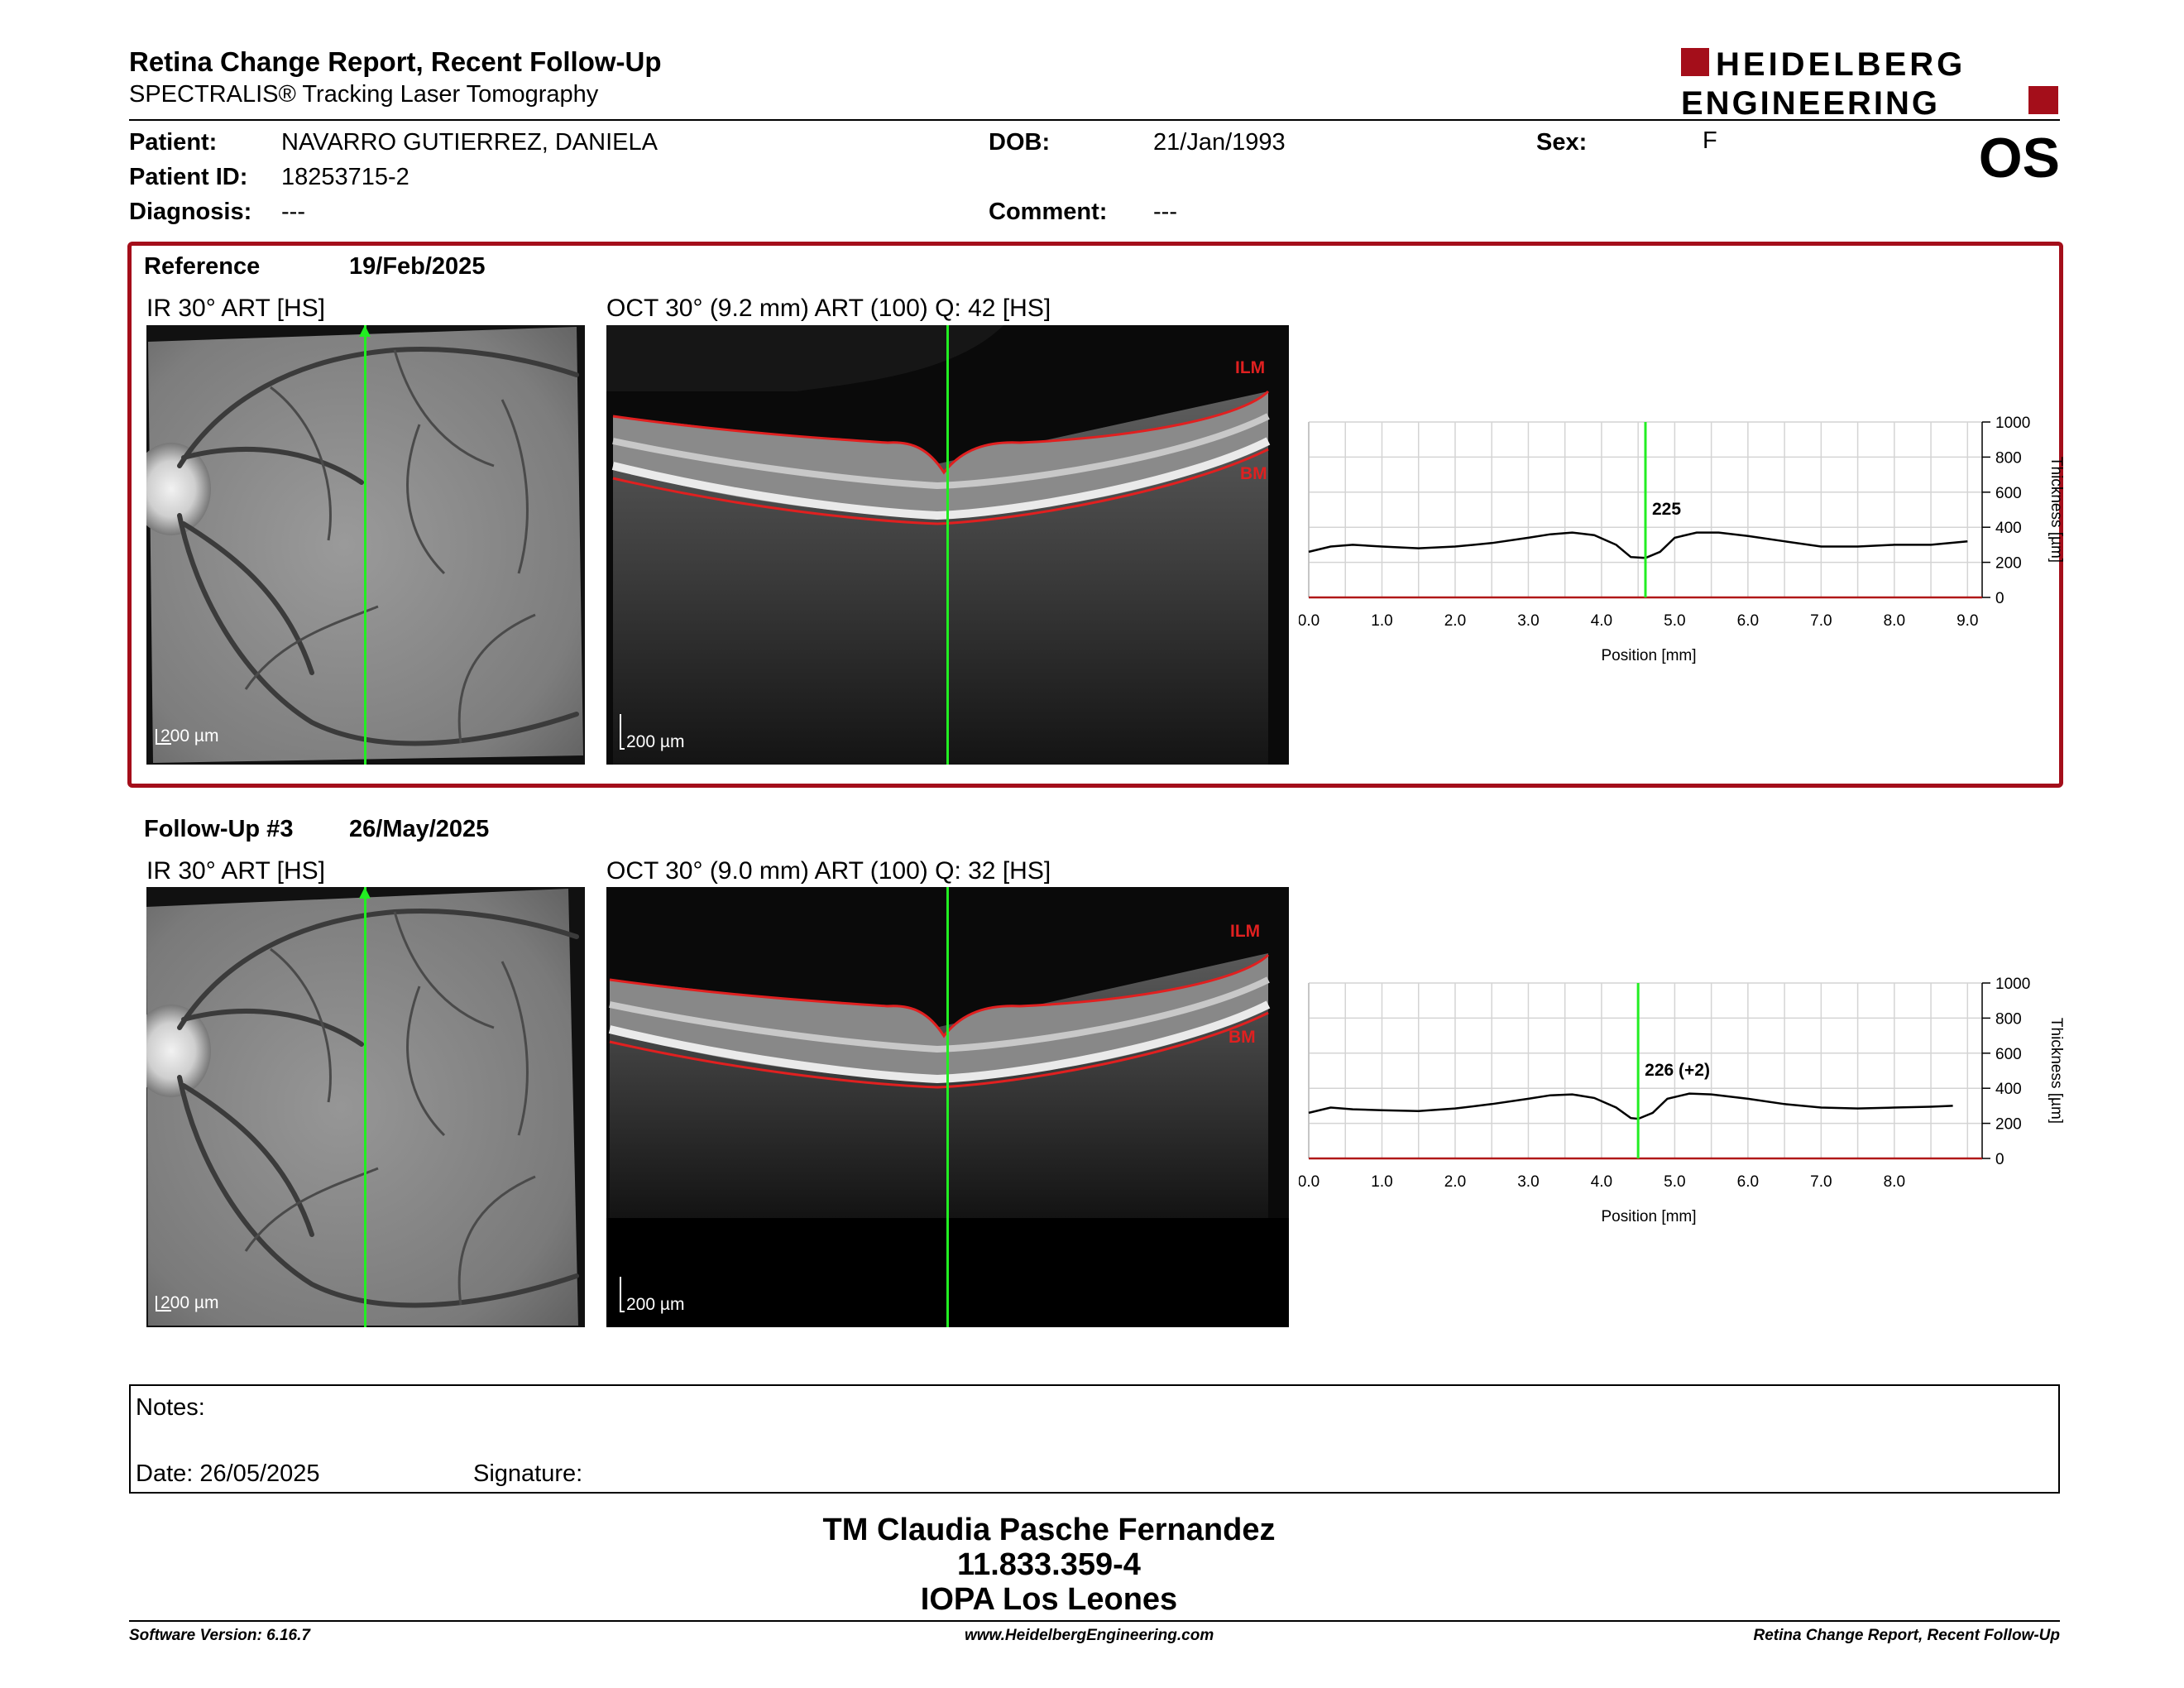 The image size is (2184, 1688). Describe the element at coordinates (1219, 142) in the screenshot. I see `dob-value: 21/Jan/1993` at that location.